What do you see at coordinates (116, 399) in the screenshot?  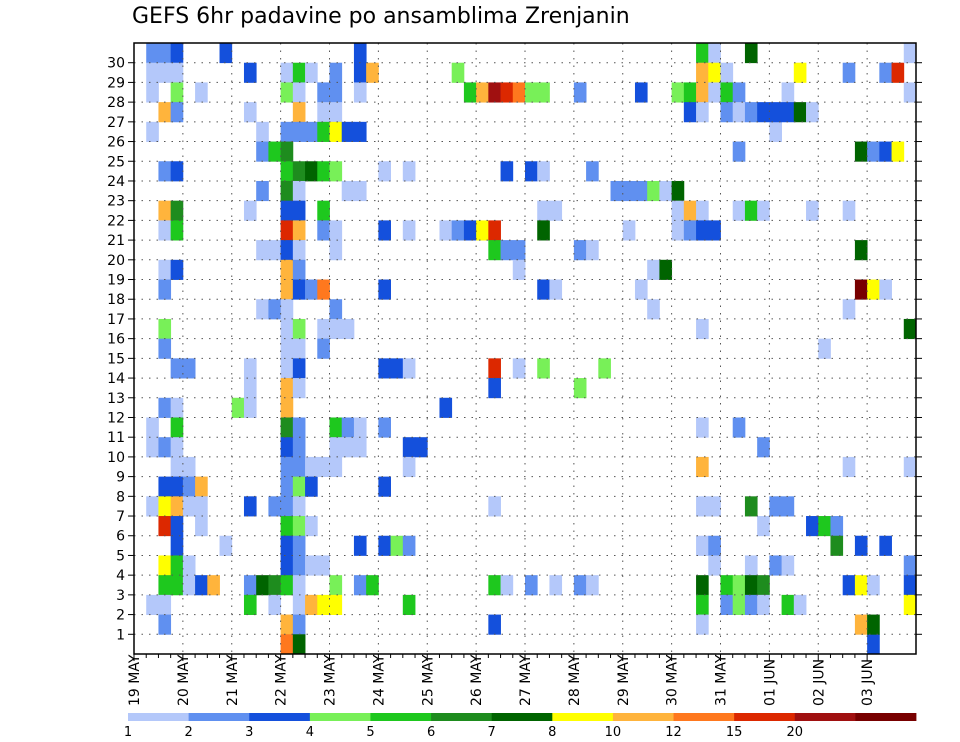 I see `y-tick-label: 13` at bounding box center [116, 399].